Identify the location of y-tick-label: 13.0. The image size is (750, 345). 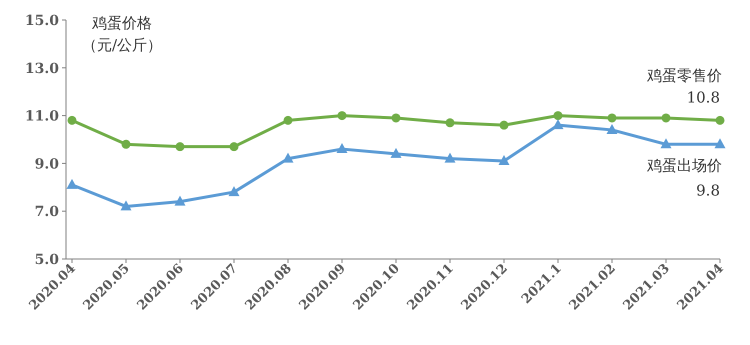
(42, 68).